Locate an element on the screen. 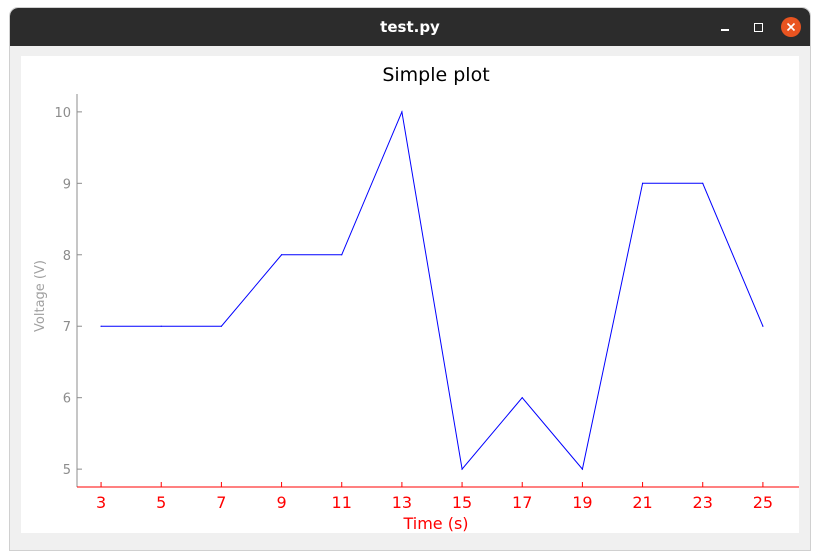 The width and height of the screenshot is (820, 555). x-tick-label: 19 is located at coordinates (582, 502).